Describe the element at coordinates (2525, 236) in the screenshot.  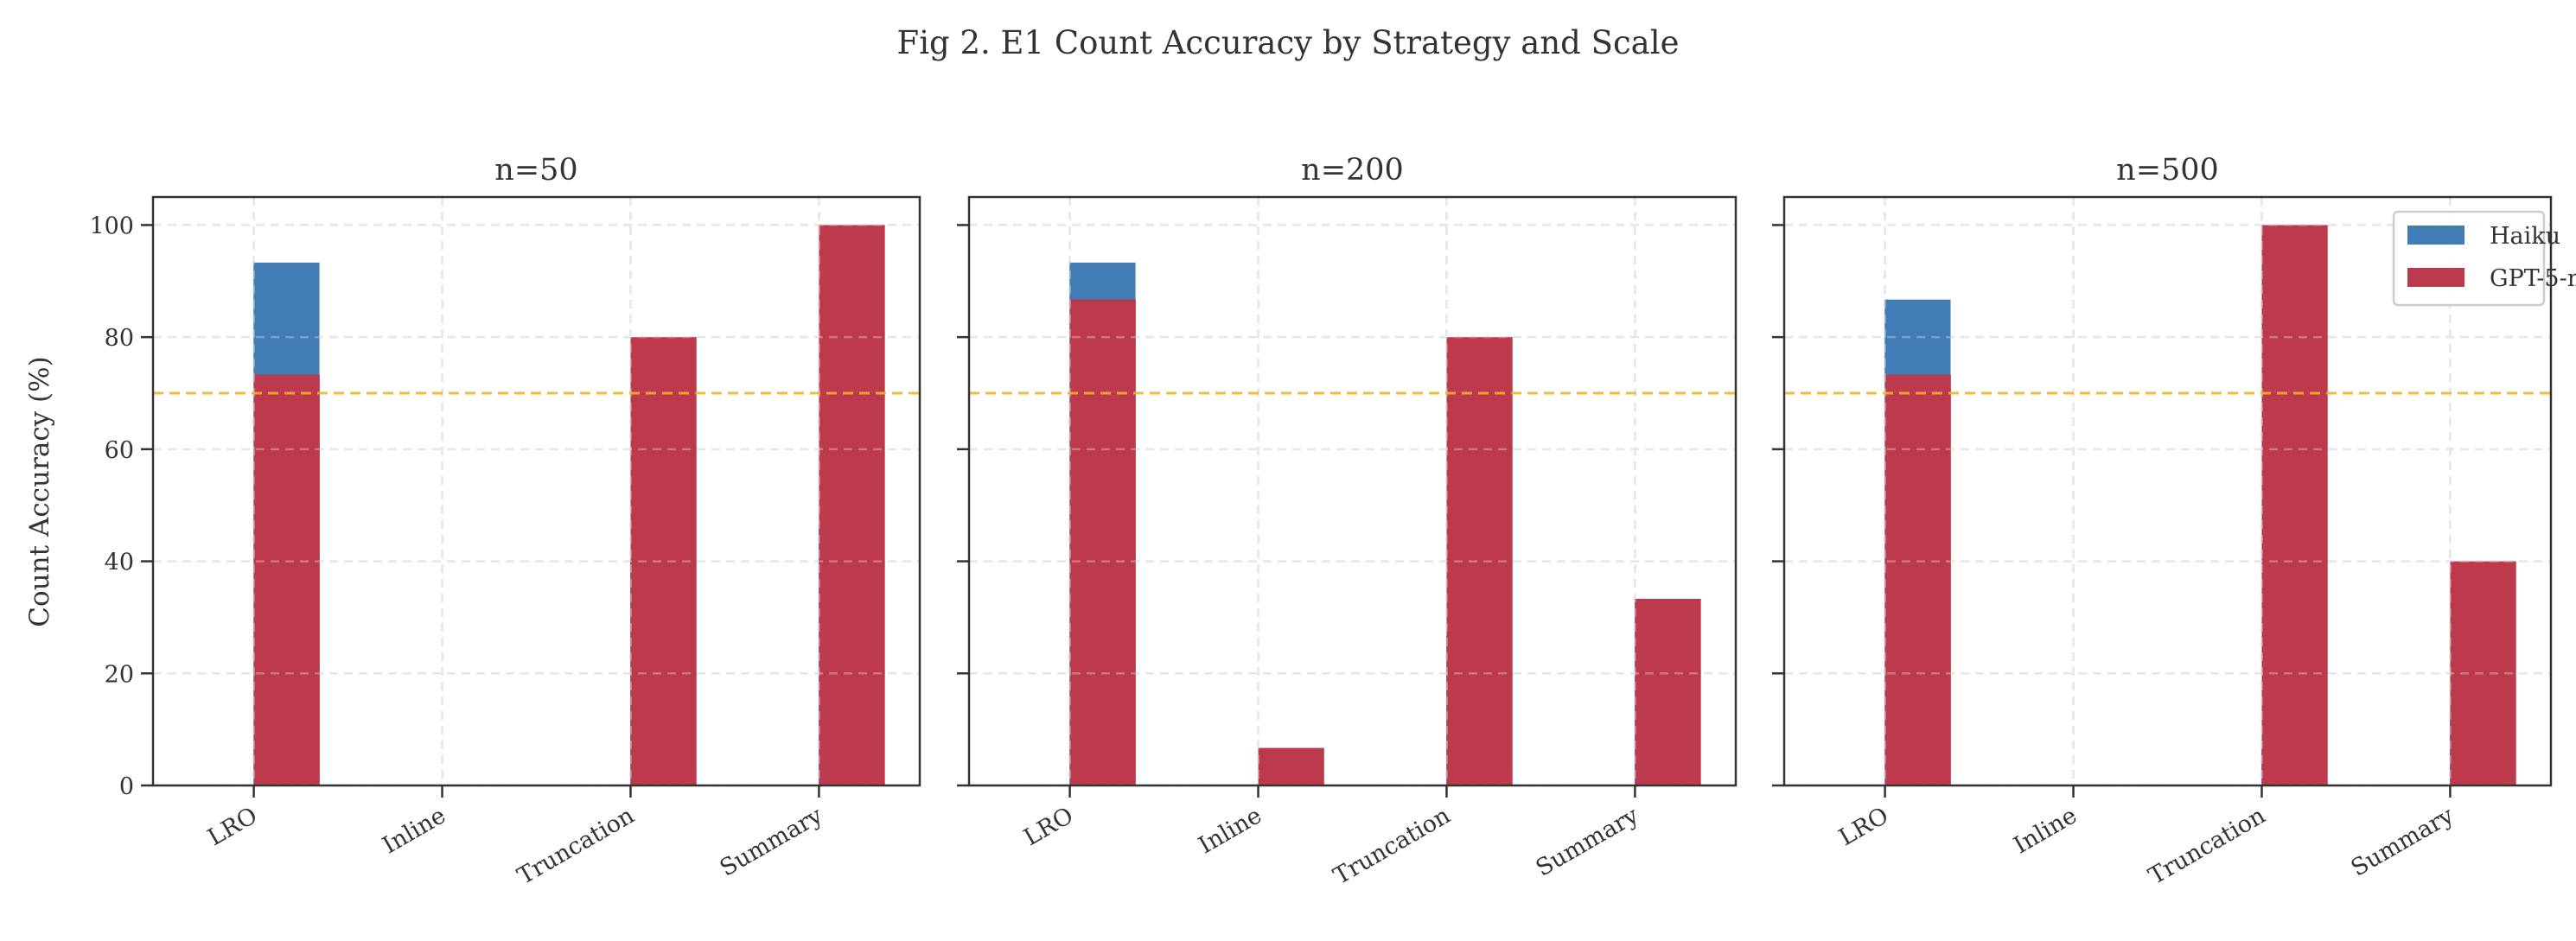
I see `legend-label: Haiku` at that location.